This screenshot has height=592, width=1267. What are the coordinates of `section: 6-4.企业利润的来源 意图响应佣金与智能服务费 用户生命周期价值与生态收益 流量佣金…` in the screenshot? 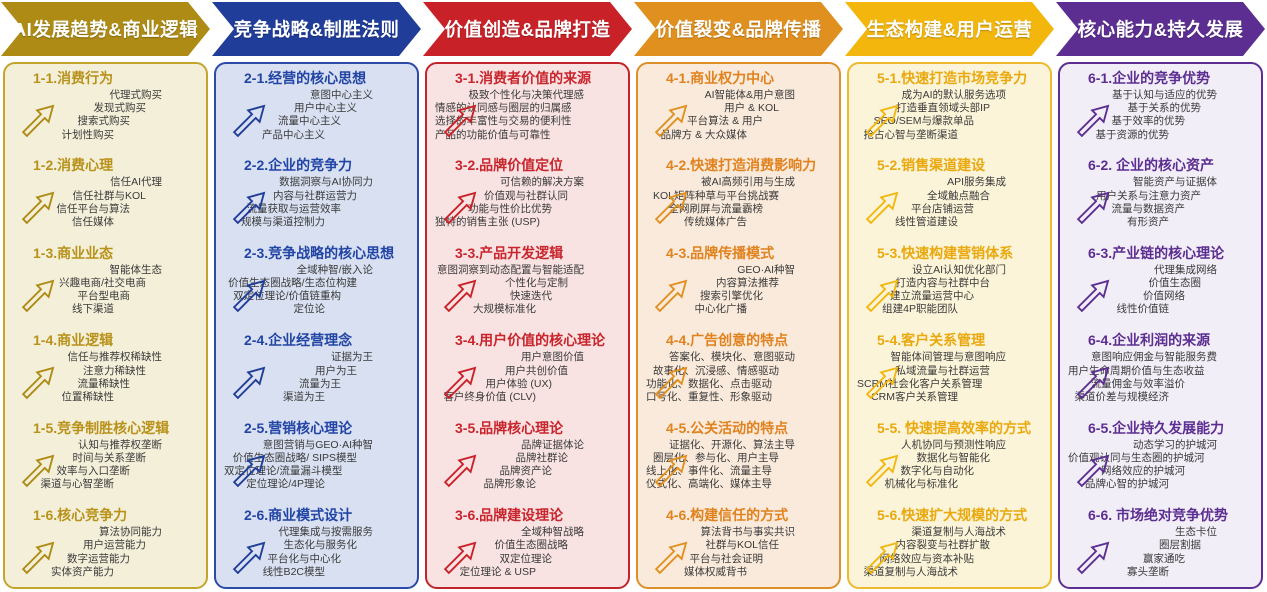 It's located at (1160, 368).